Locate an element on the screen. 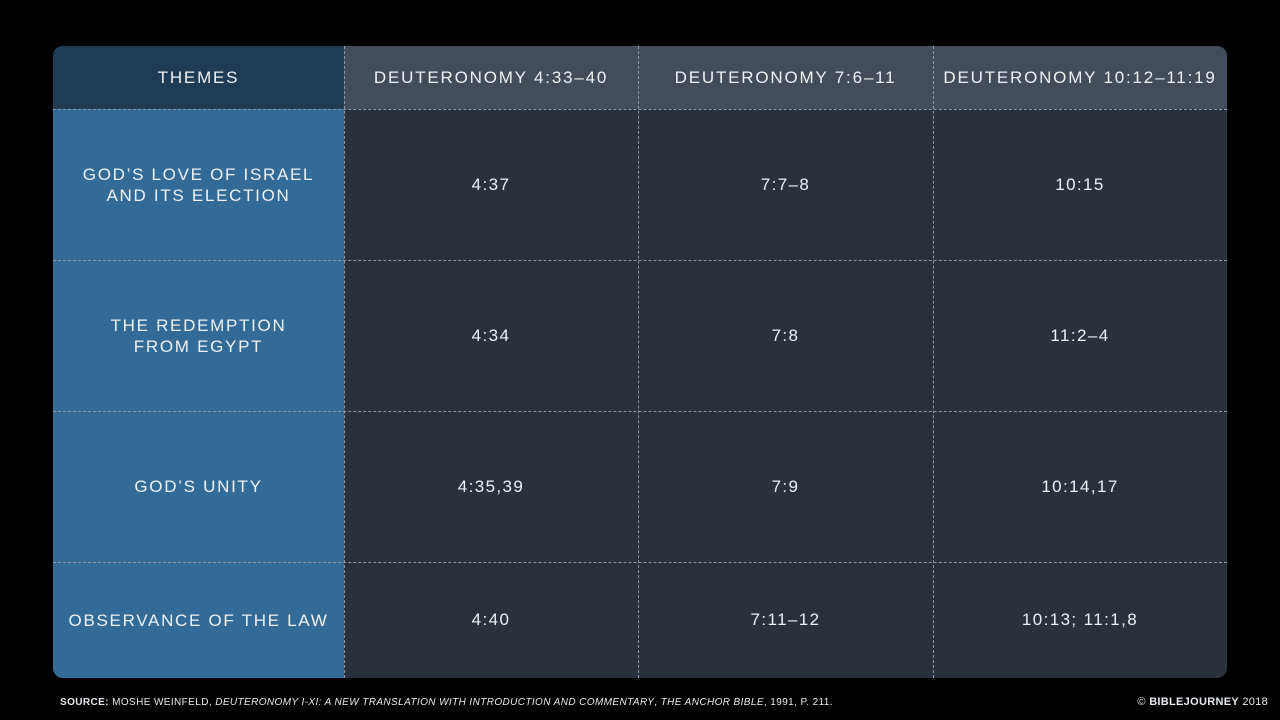 The height and width of the screenshot is (720, 1280). header-deut-7: DEUTERONOMY 7:6–11 is located at coordinates (785, 77).